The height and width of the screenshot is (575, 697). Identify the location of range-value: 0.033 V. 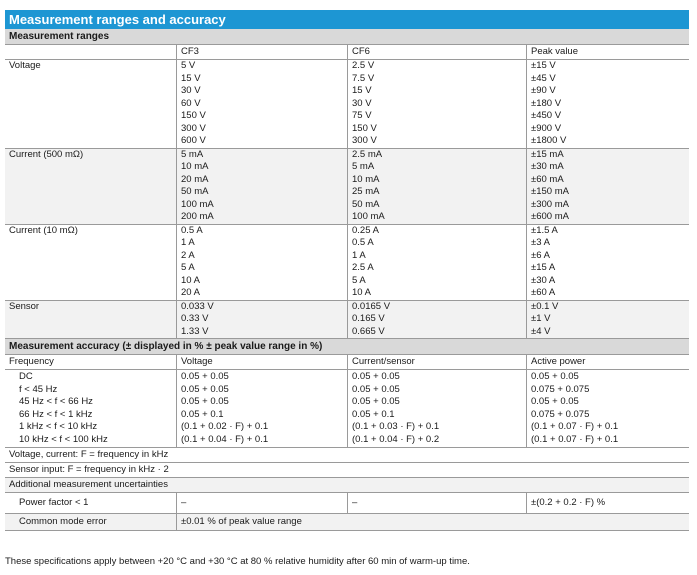
(197, 306).